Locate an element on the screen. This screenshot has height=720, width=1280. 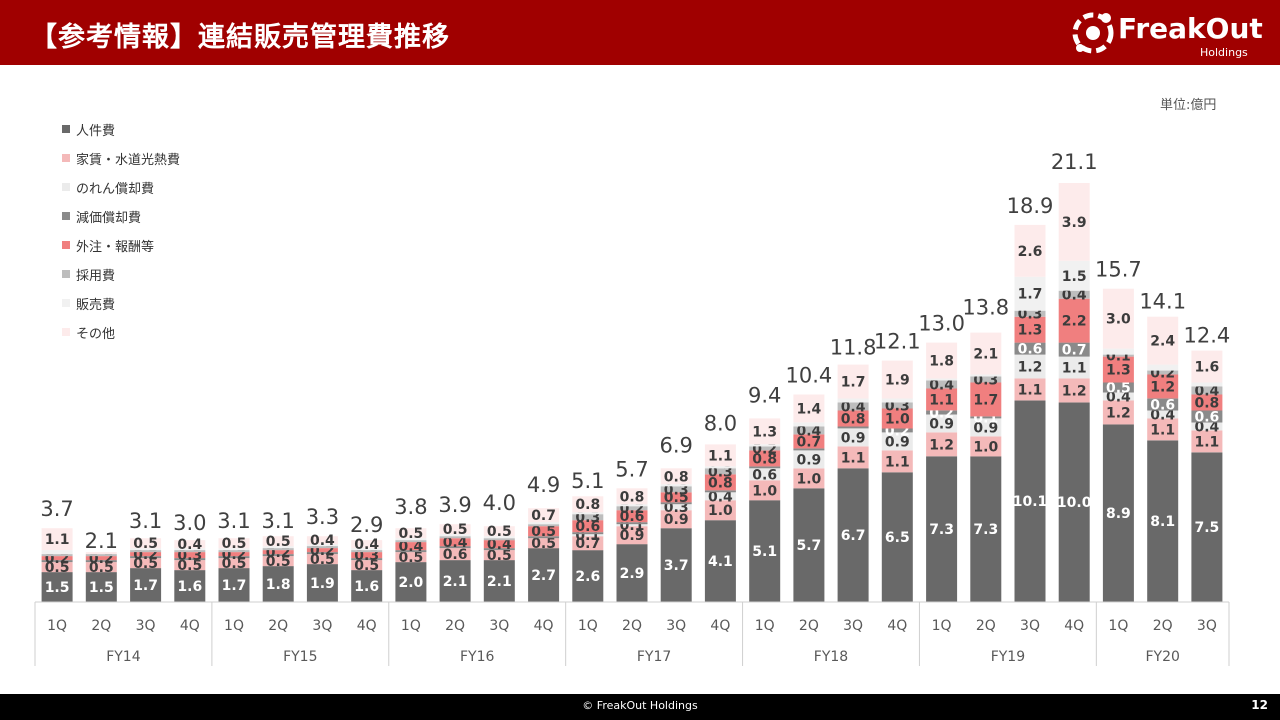
segment-label: 10.0 is located at coordinates (1074, 503).